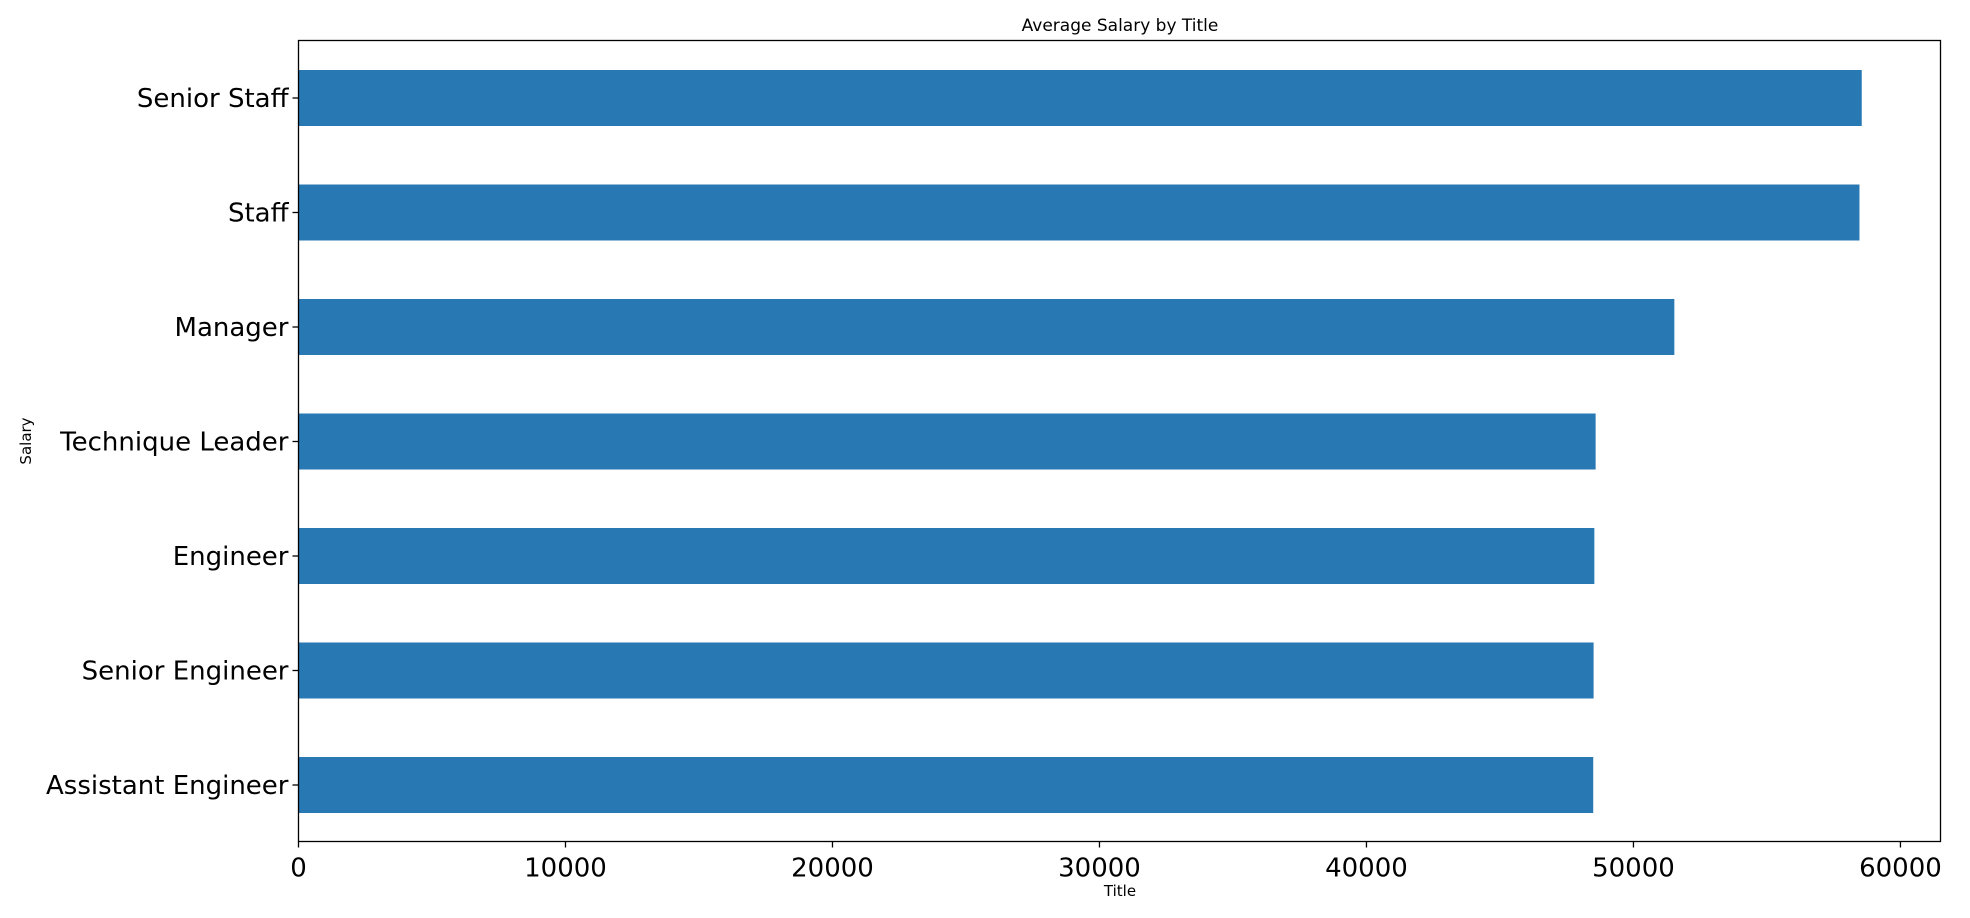  I want to click on bar-staff, so click(1079, 212).